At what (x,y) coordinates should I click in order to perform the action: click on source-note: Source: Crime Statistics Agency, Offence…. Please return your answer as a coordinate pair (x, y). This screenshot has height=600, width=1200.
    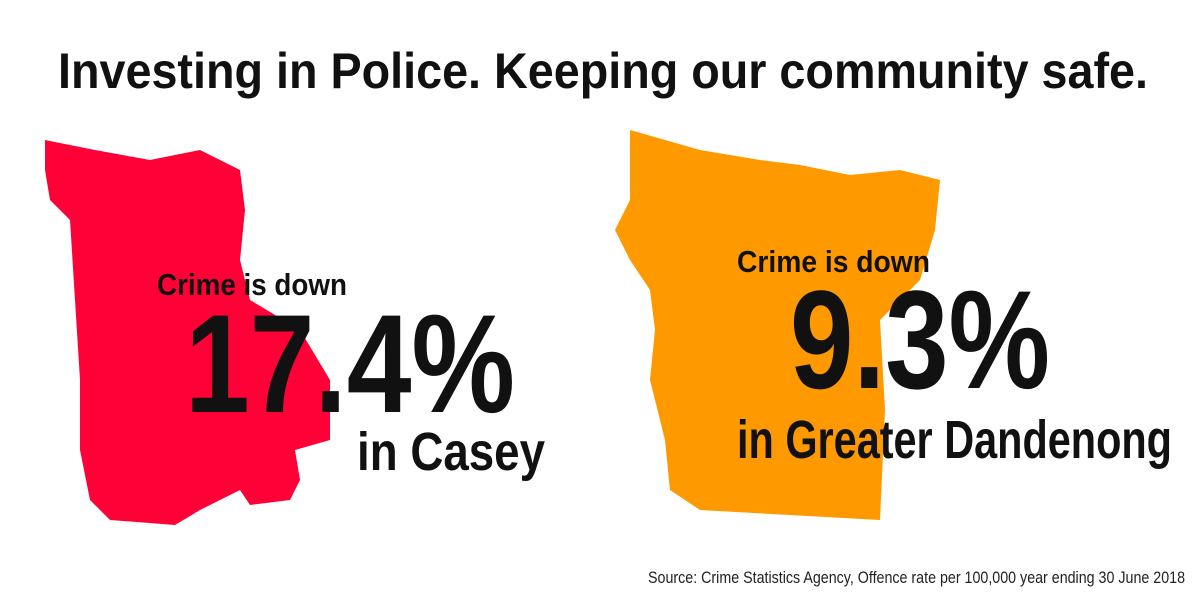
    Looking at the image, I should click on (916, 577).